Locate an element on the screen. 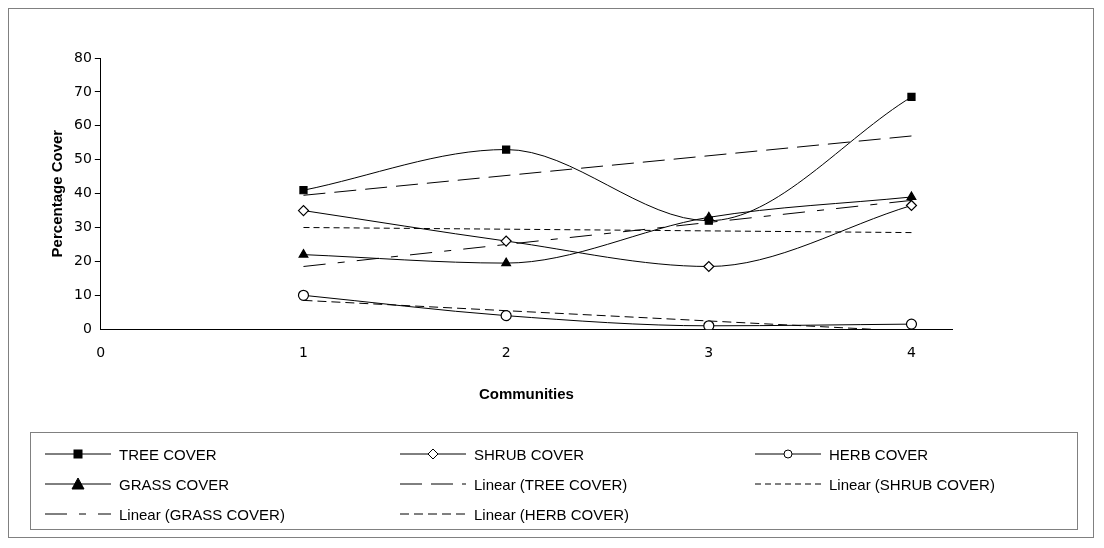 This screenshot has height=548, width=1104. y-tick-label: 0 is located at coordinates (87, 327).